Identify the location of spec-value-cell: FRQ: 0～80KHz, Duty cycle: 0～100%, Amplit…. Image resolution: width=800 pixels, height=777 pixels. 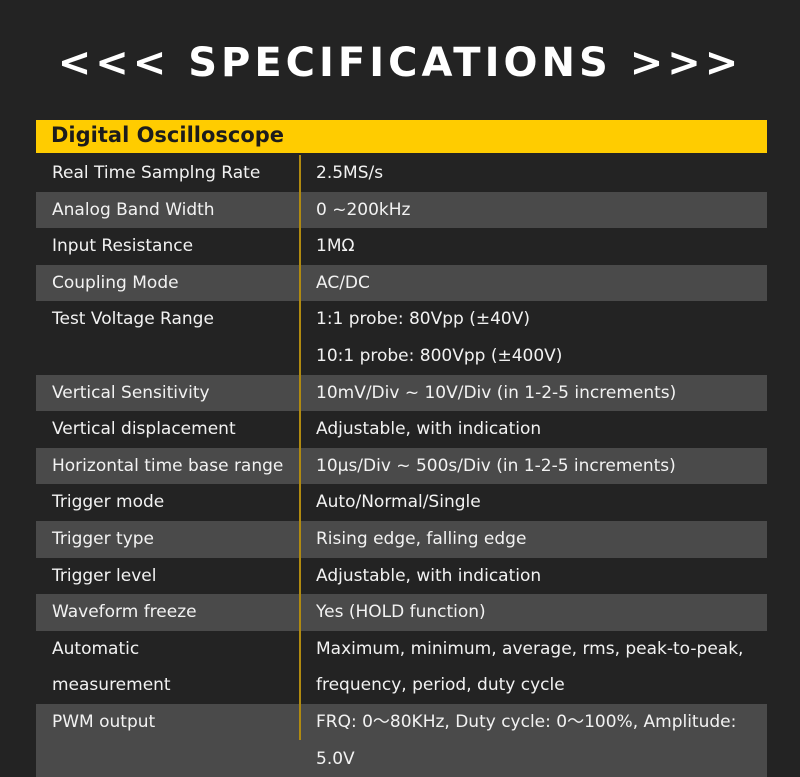
(533, 740).